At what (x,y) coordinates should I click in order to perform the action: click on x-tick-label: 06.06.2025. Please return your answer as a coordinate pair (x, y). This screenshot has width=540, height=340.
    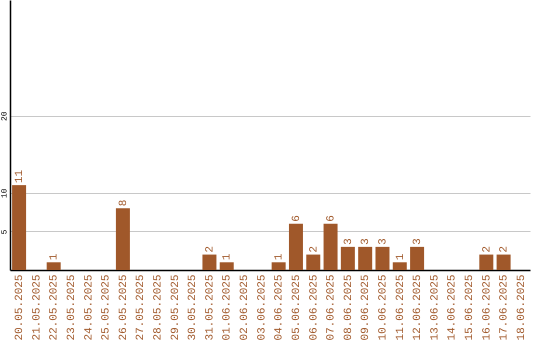
    Looking at the image, I should click on (314, 307).